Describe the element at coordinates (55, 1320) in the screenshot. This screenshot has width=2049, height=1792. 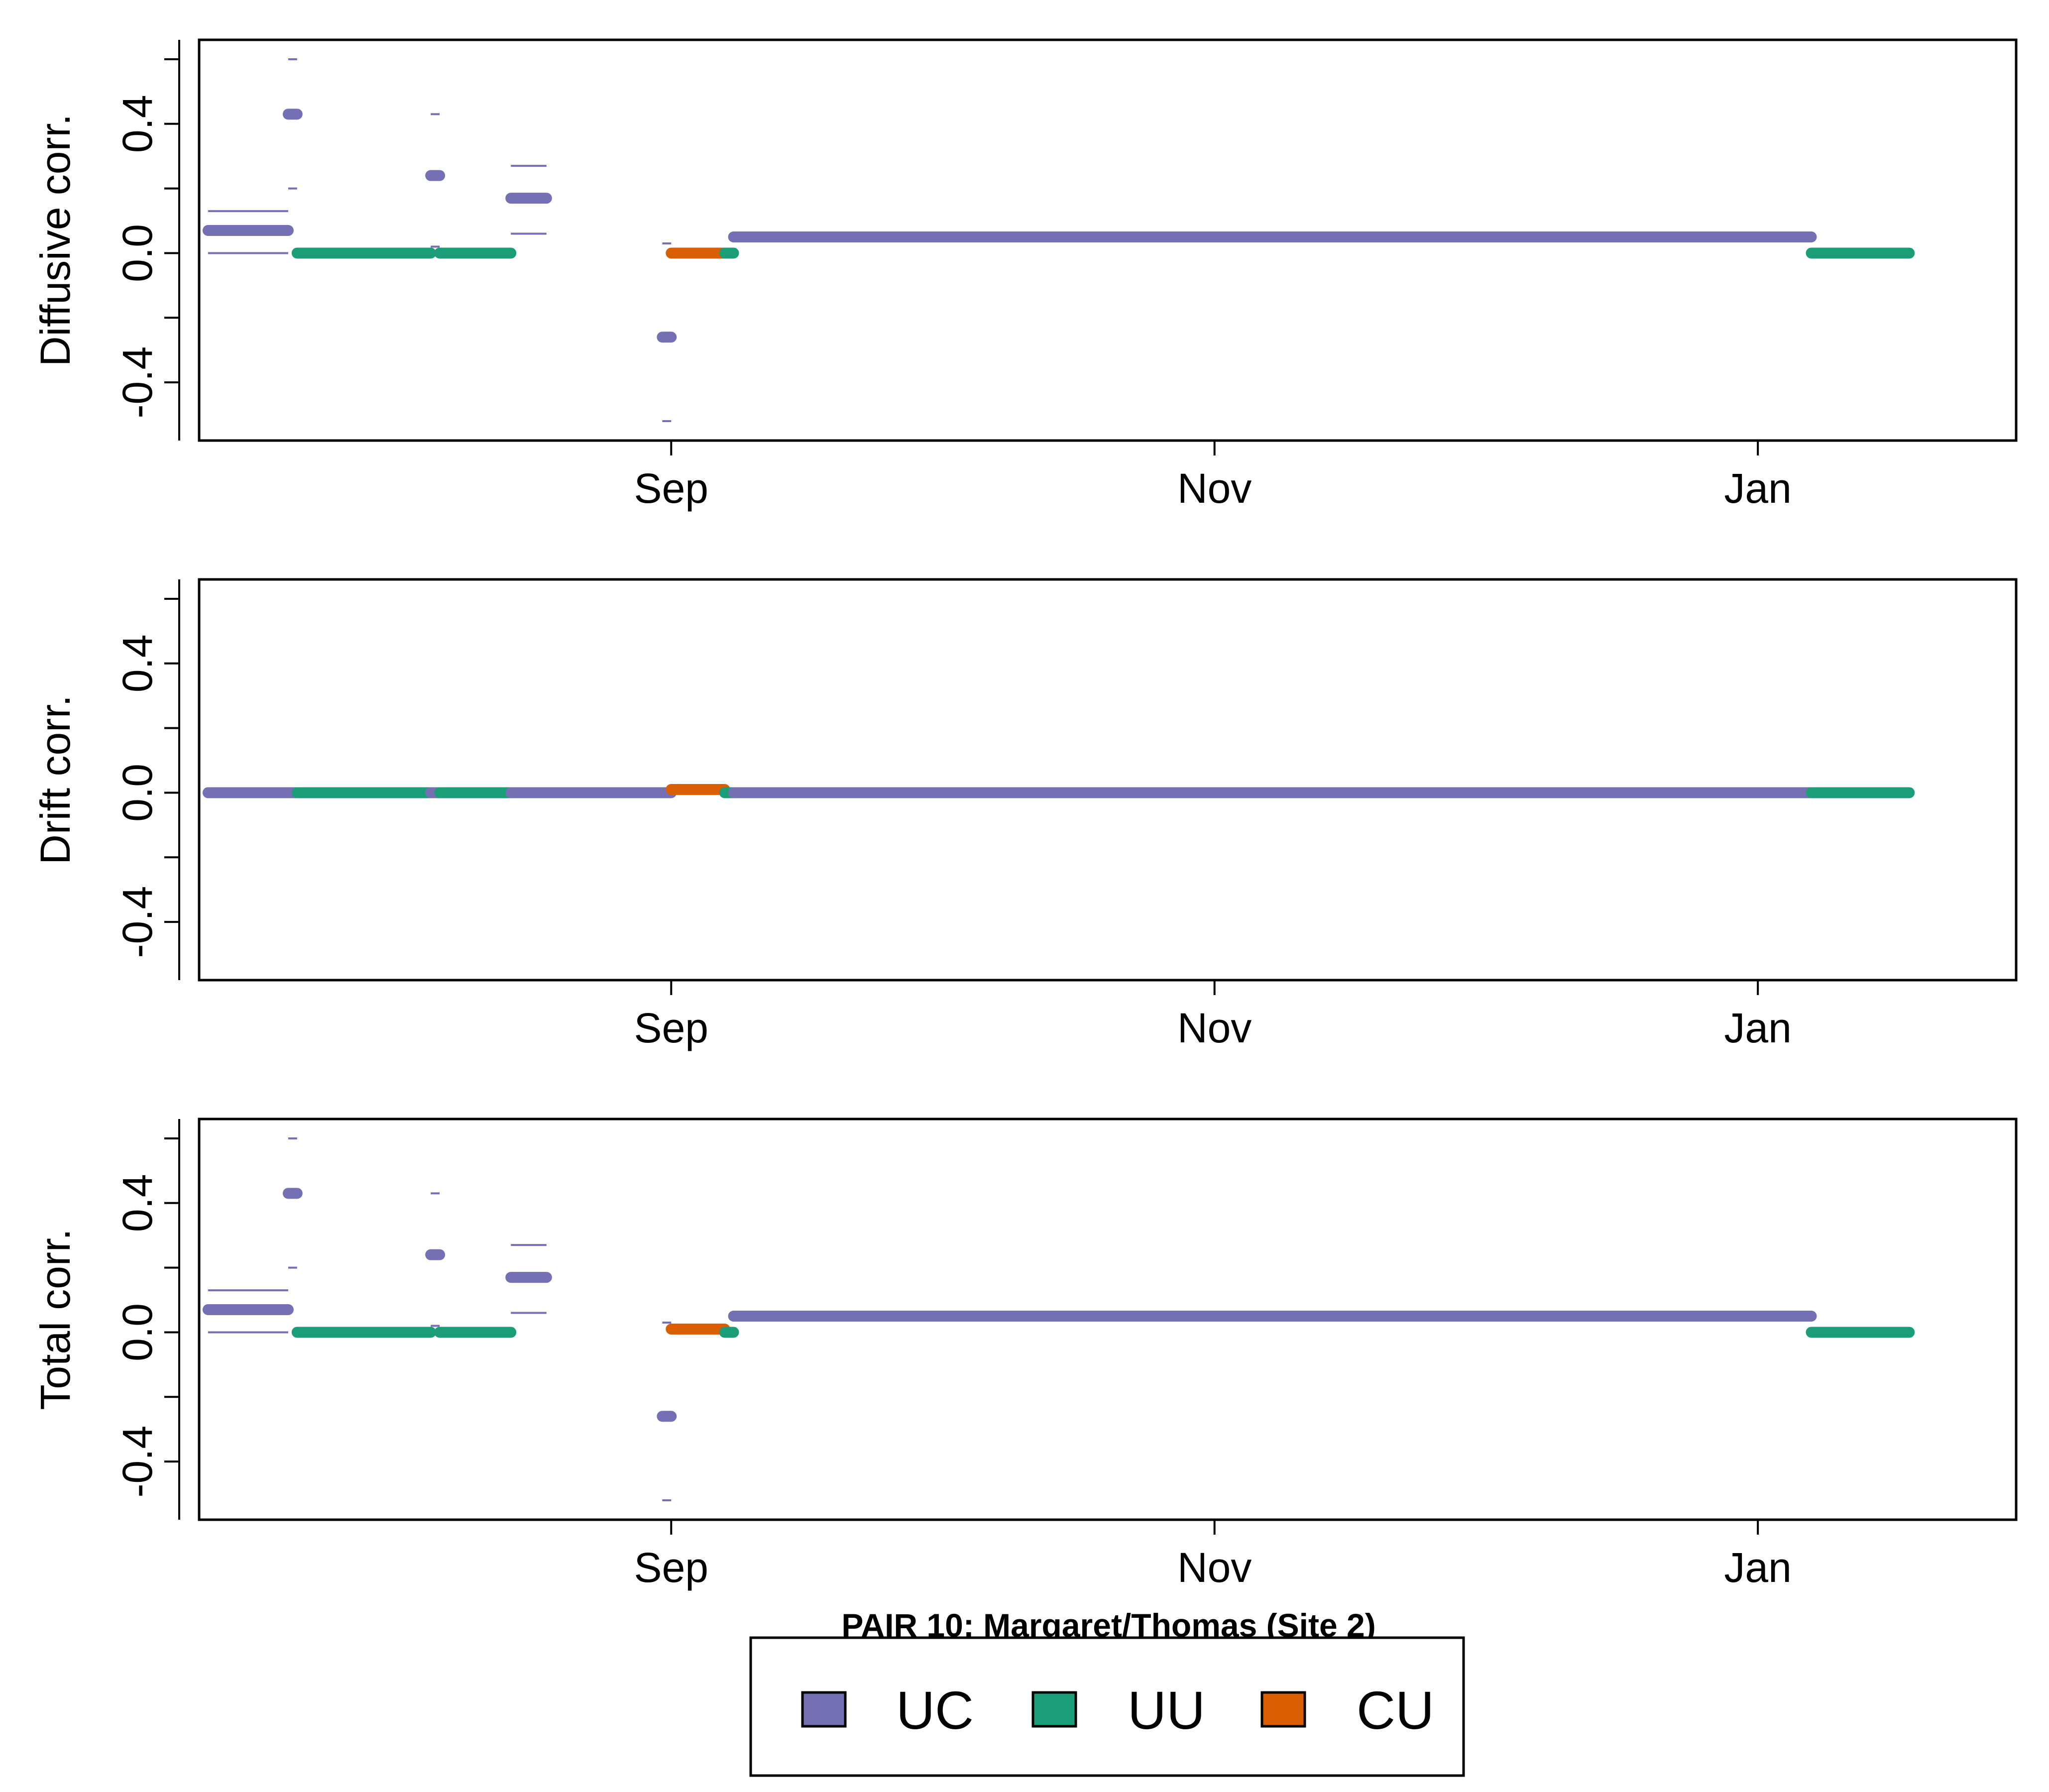
I see `y-axis-label: Total corr.` at that location.